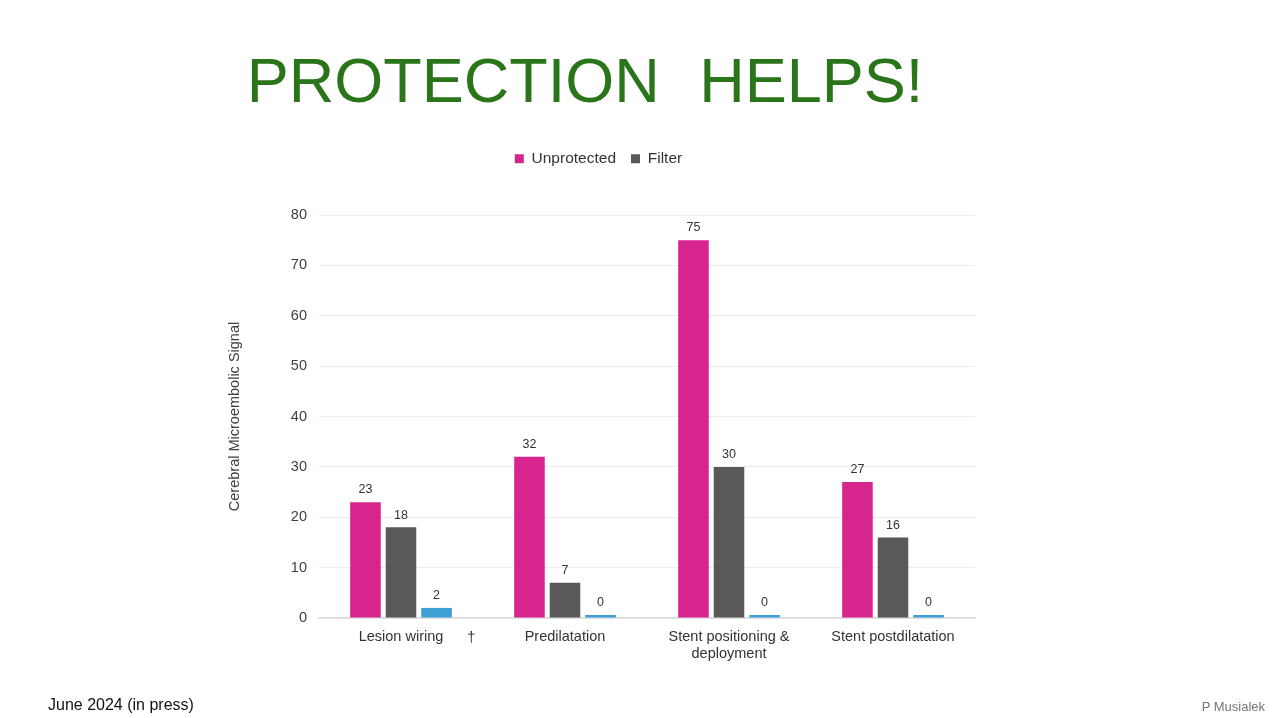 The width and height of the screenshot is (1277, 718). Describe the element at coordinates (298, 516) in the screenshot. I see `y-tick-label: 20` at that location.